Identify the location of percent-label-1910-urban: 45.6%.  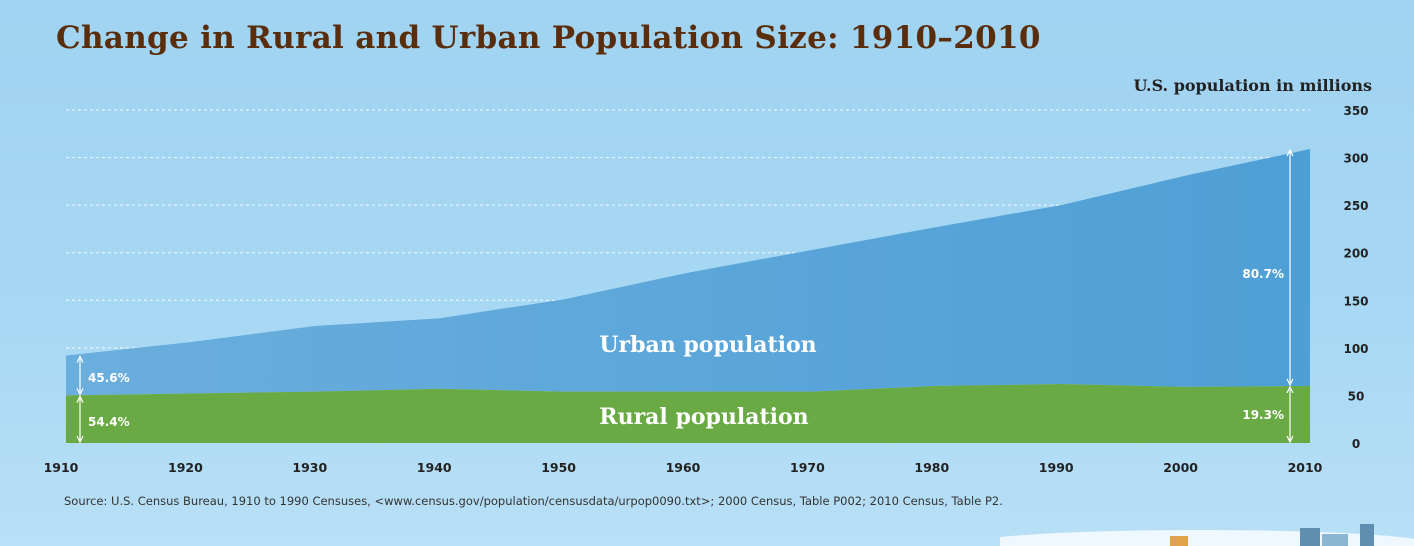
(109, 378).